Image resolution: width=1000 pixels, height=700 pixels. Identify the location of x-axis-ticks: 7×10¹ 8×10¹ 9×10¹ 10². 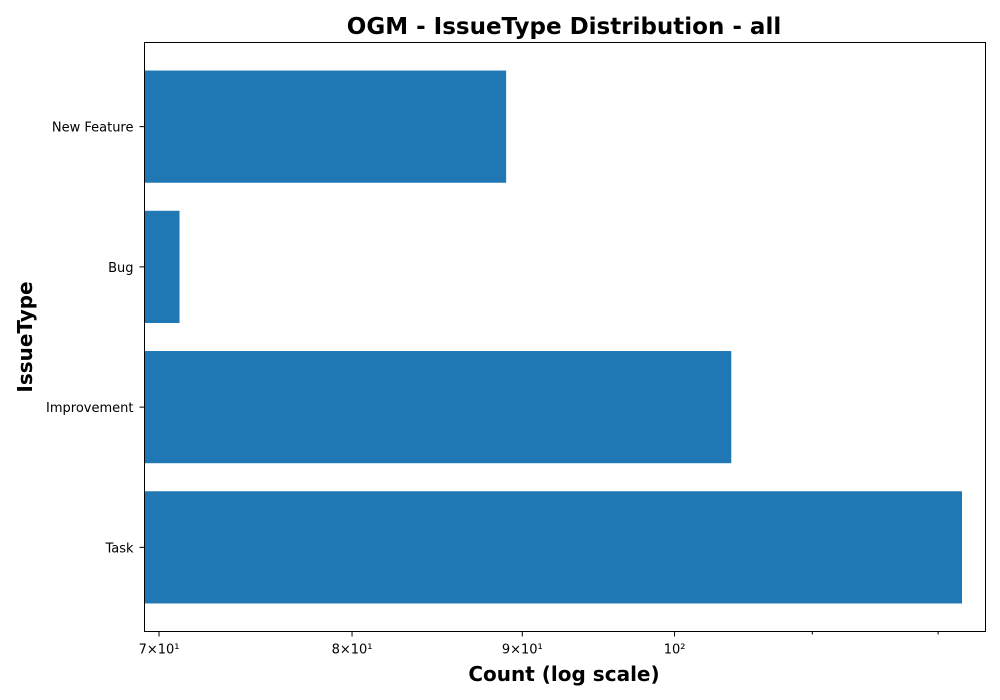
(539, 644).